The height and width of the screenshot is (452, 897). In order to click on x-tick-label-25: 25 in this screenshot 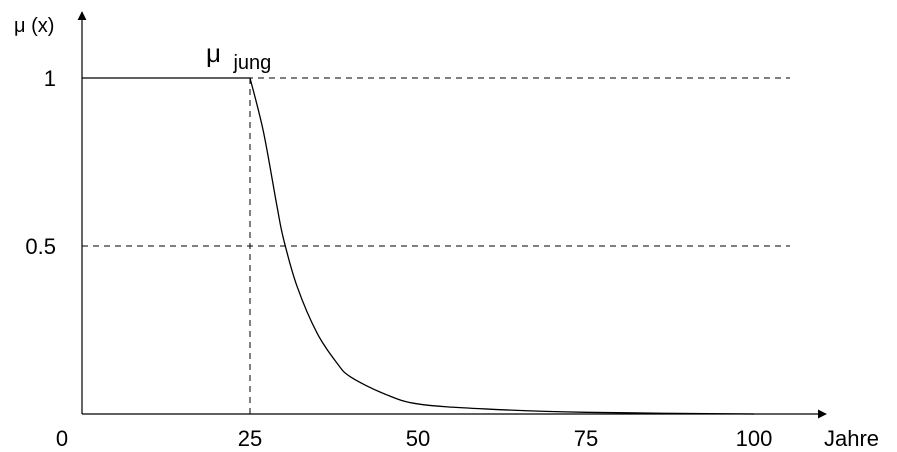, I will do `click(250, 438)`.